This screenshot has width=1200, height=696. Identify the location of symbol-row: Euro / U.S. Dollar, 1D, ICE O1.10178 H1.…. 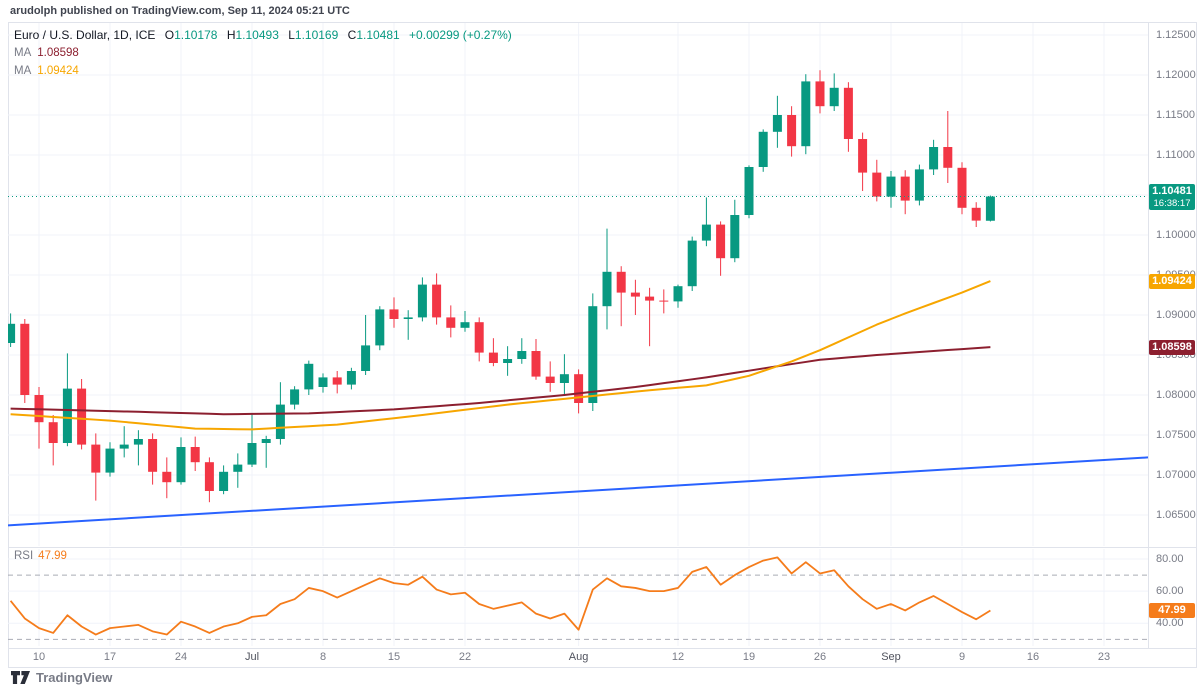
(263, 35).